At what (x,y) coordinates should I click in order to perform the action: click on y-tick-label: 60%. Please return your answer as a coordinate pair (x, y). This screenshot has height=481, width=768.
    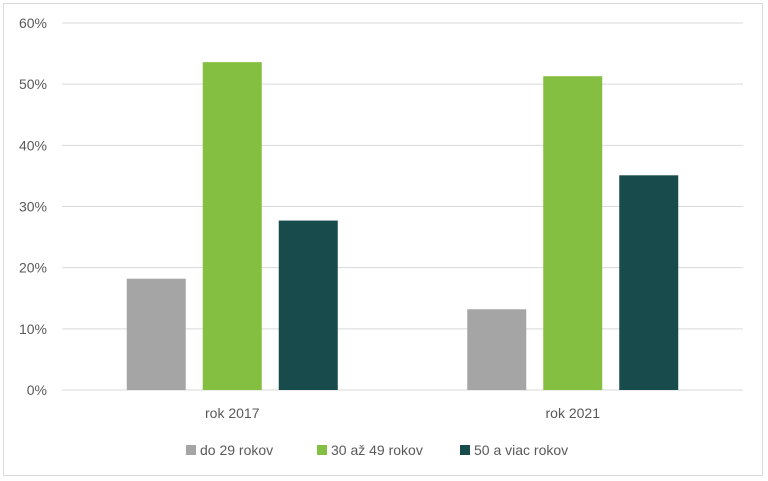
    Looking at the image, I should click on (33, 23).